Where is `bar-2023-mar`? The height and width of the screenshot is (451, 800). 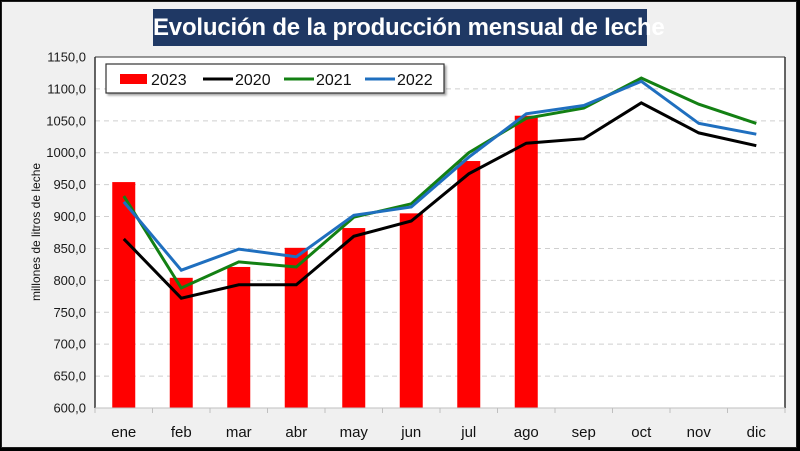
bar-2023-mar is located at coordinates (239, 337).